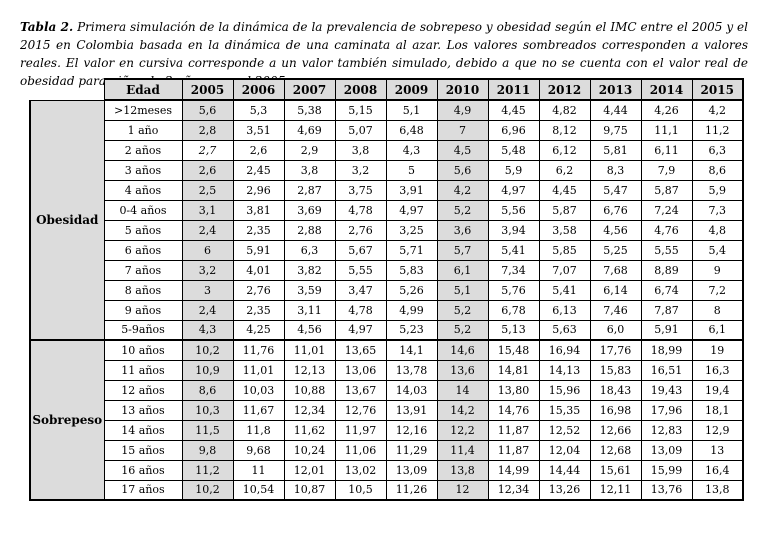 This screenshot has width=765, height=535. I want to click on value-cell: 3,58, so click(564, 230).